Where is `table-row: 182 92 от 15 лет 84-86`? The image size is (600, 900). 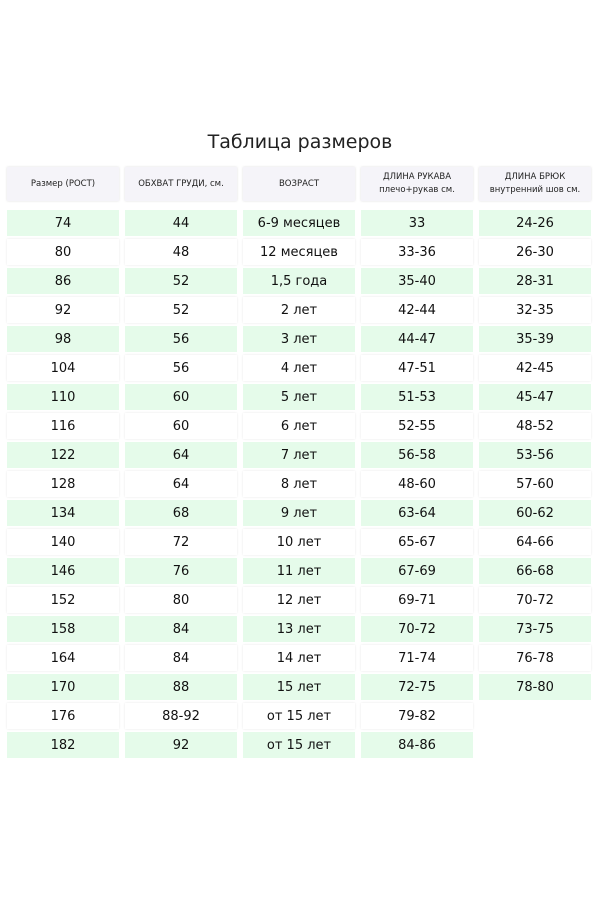 table-row: 182 92 от 15 лет 84-86 is located at coordinates (299, 746).